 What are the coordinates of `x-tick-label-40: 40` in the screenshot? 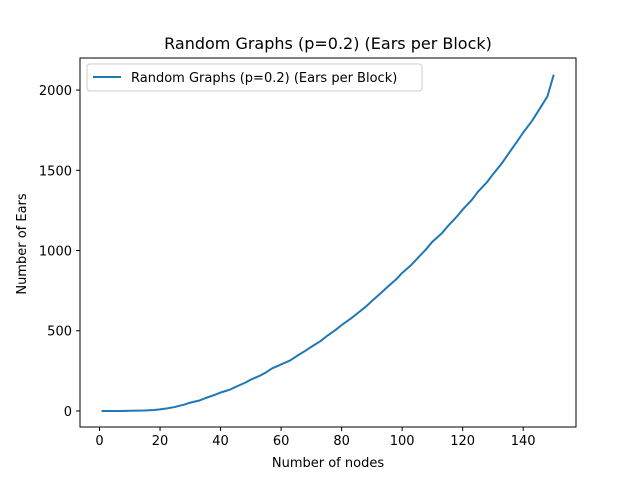 It's located at (220, 441).